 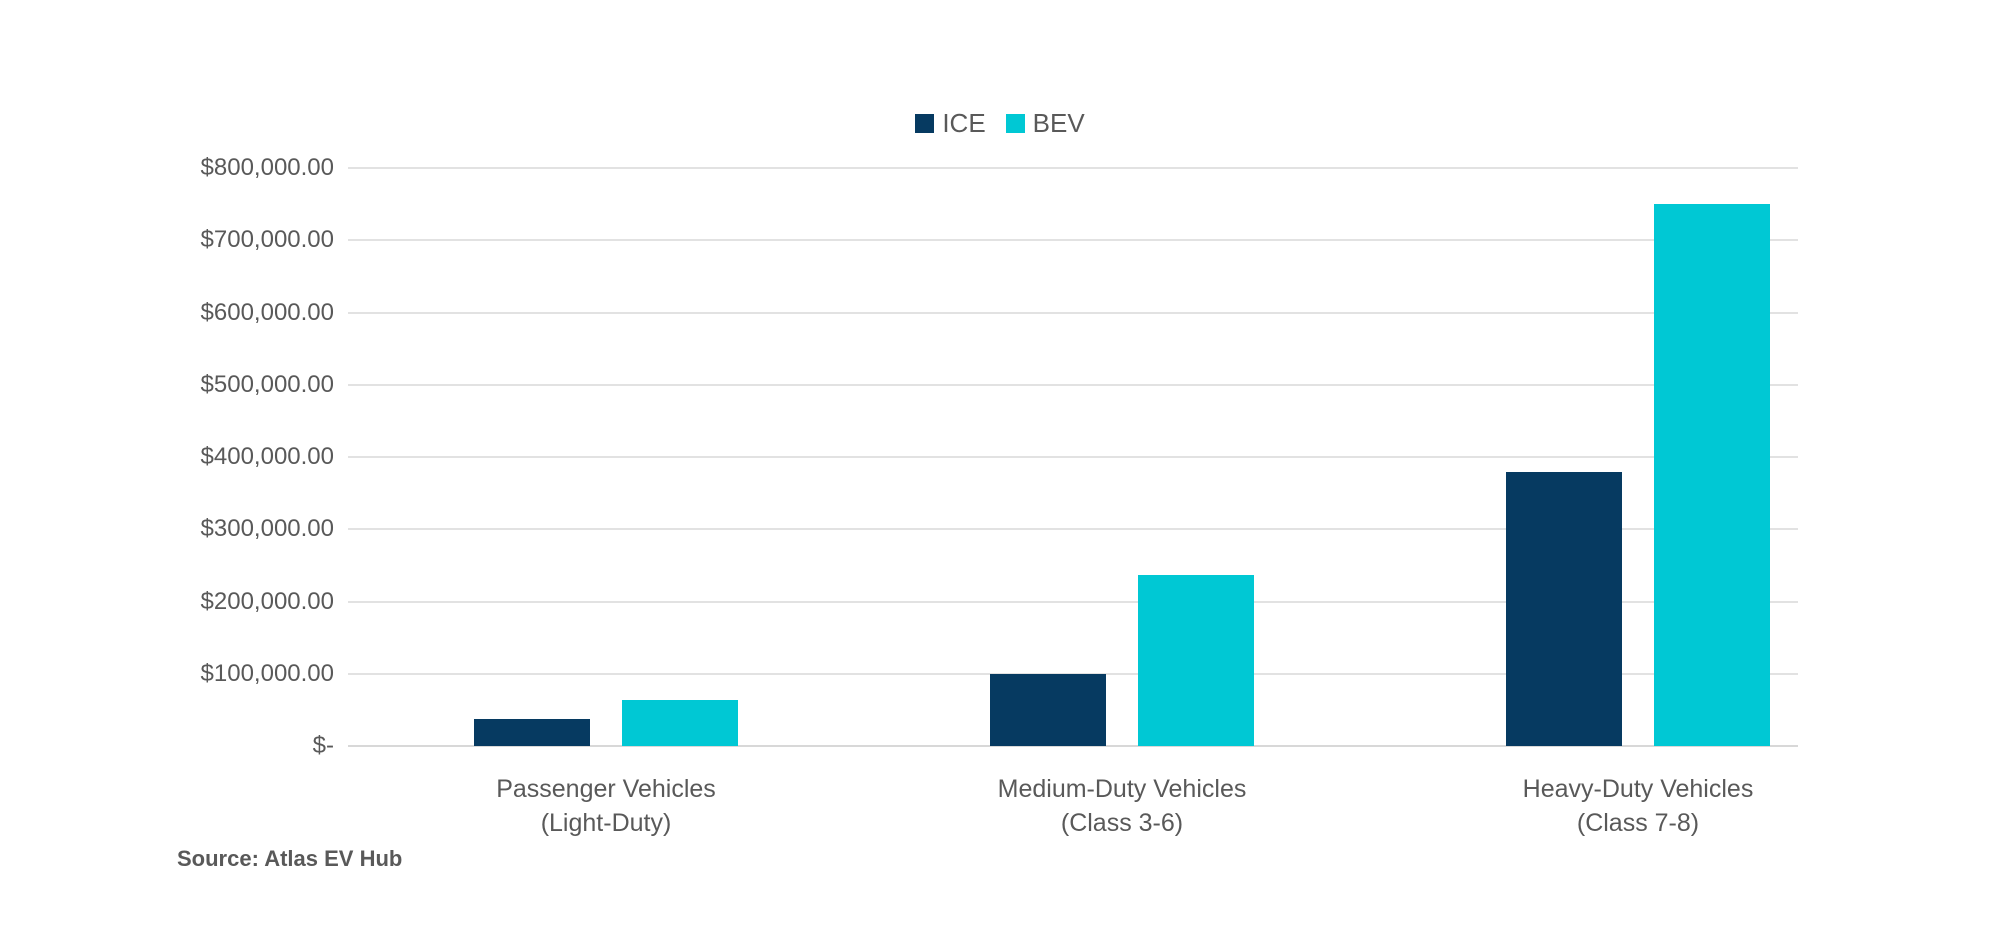 I want to click on source-note: Source: Atlas EV Hub, so click(x=290, y=858).